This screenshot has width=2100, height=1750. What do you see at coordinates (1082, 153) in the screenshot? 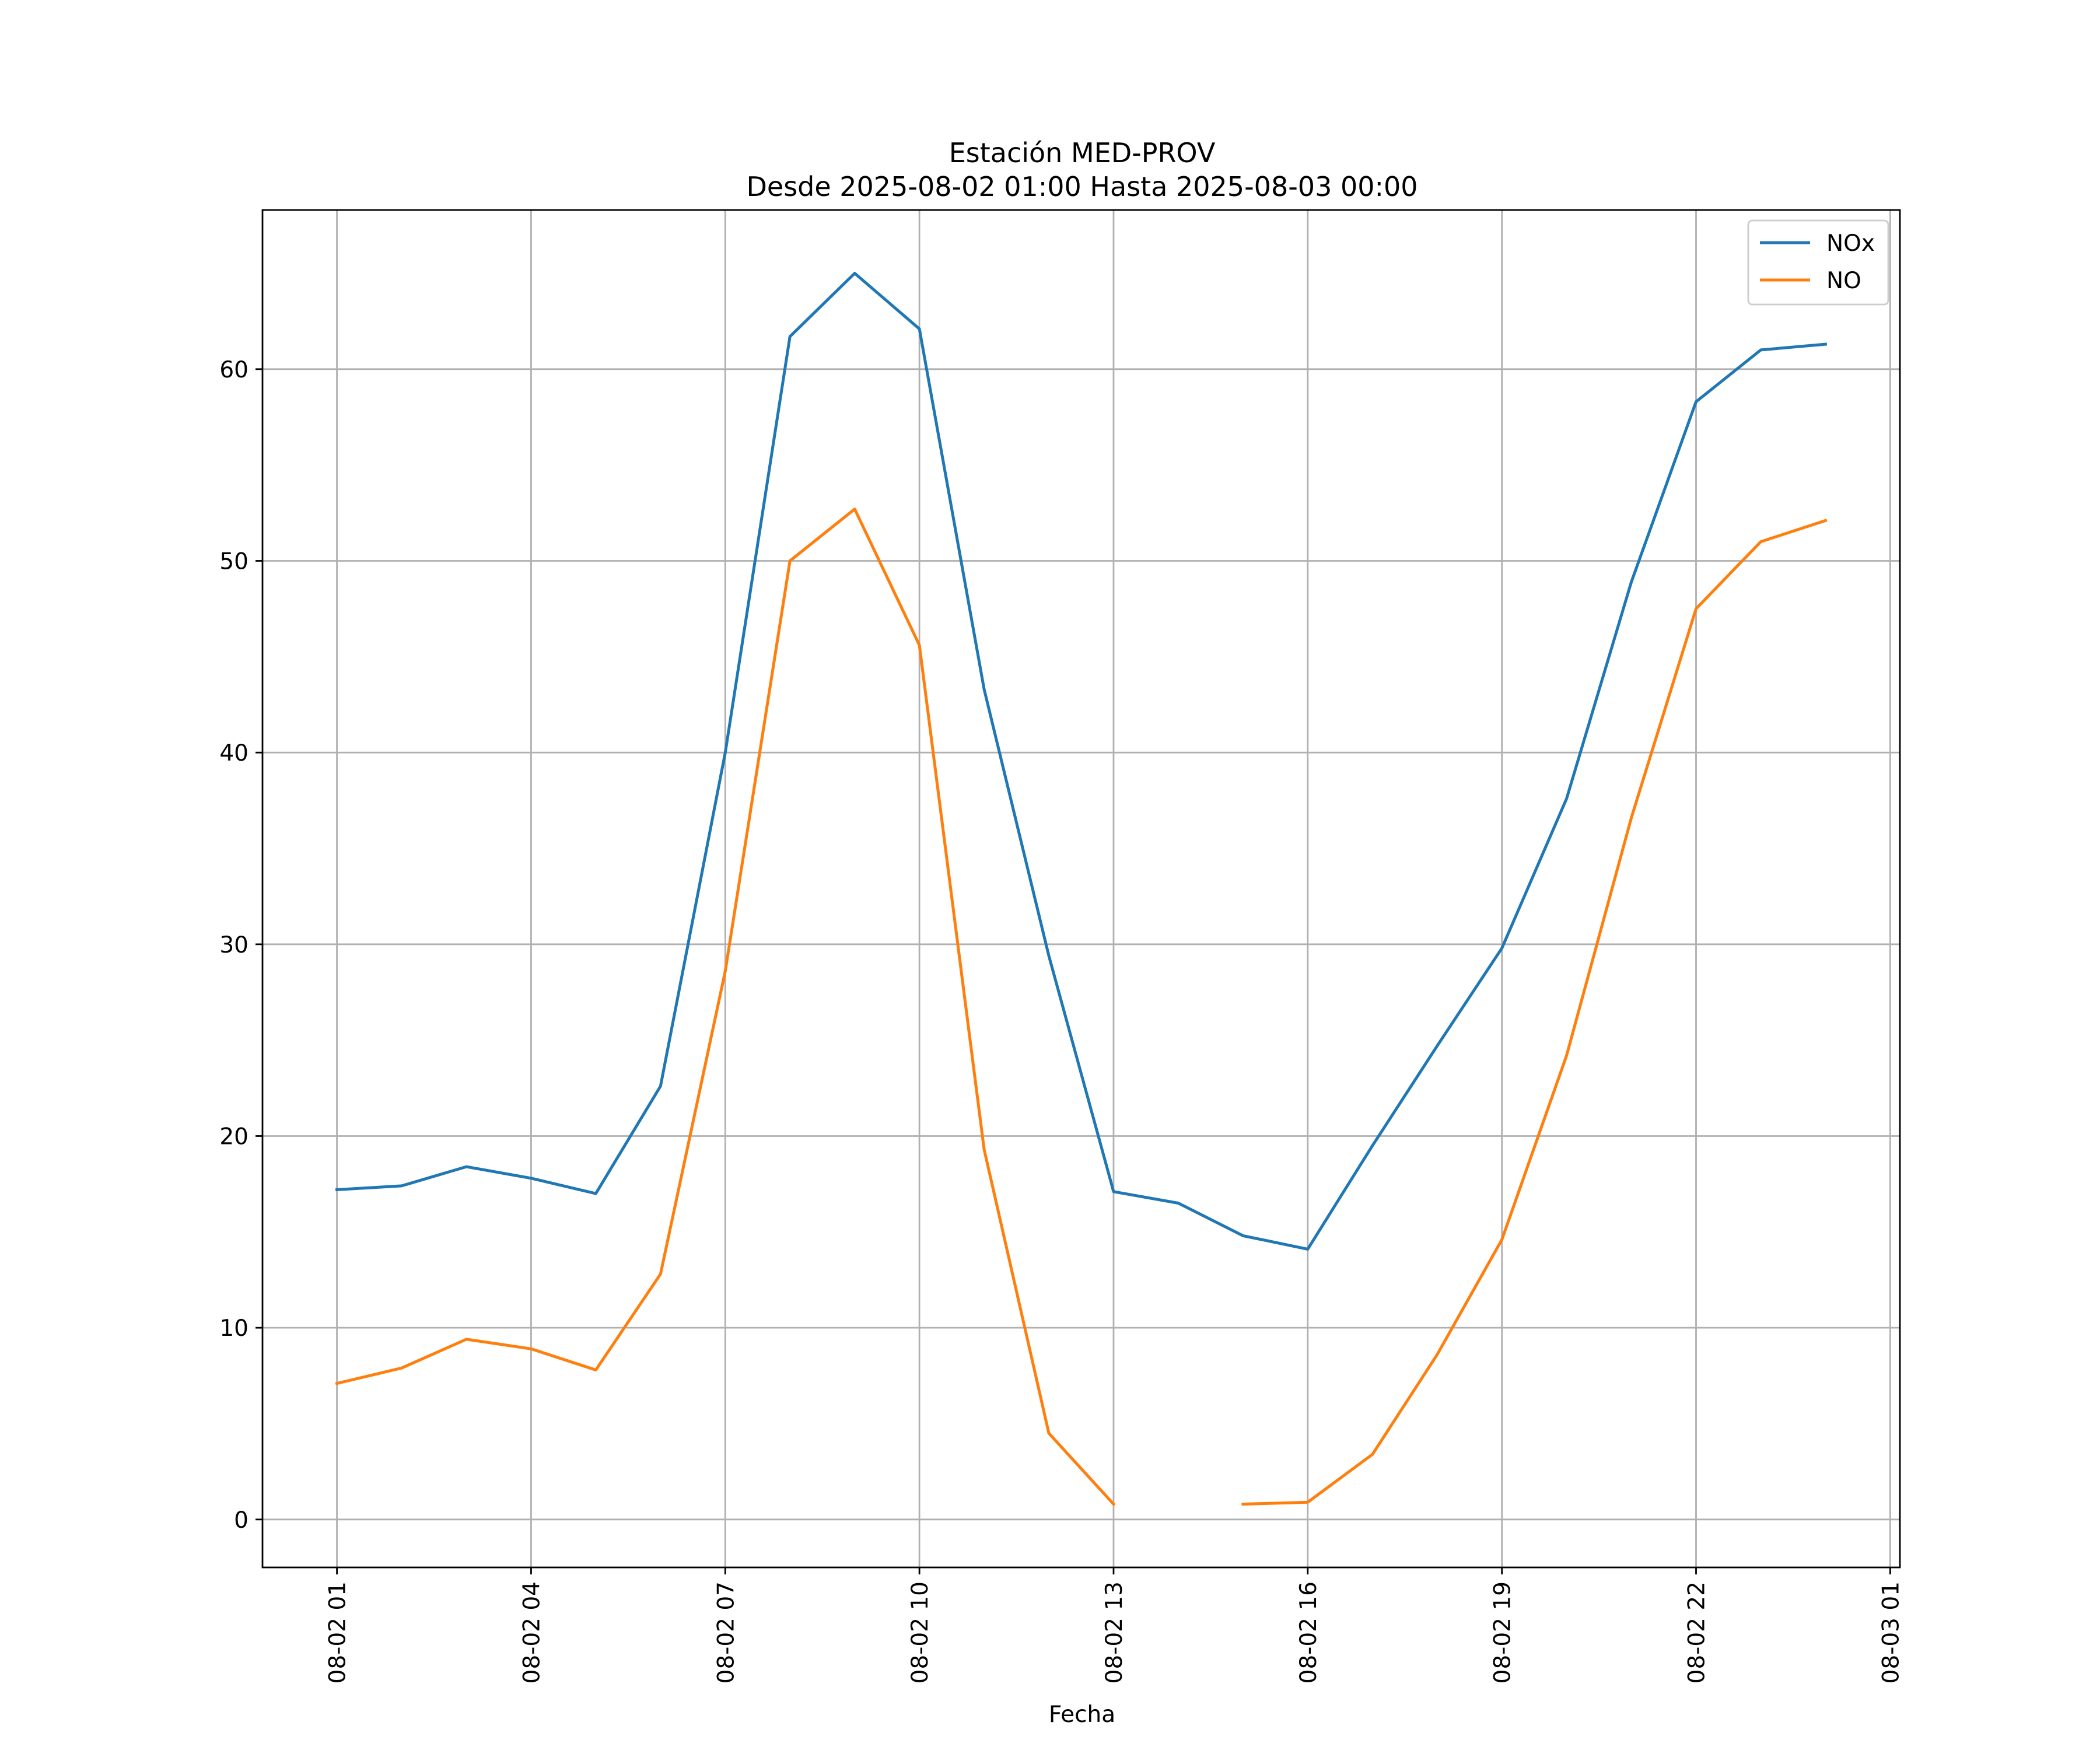
I see `chart-title: Estación MED-PROV` at bounding box center [1082, 153].